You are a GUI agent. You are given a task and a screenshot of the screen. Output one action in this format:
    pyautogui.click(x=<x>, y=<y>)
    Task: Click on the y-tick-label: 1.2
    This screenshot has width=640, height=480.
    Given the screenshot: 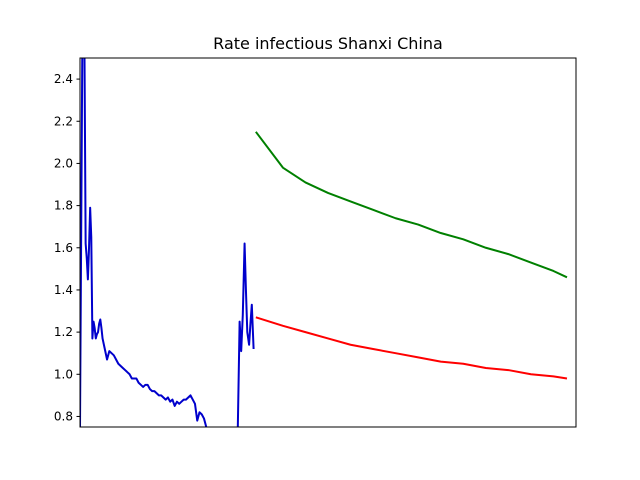 What is the action you would take?
    pyautogui.click(x=63, y=332)
    